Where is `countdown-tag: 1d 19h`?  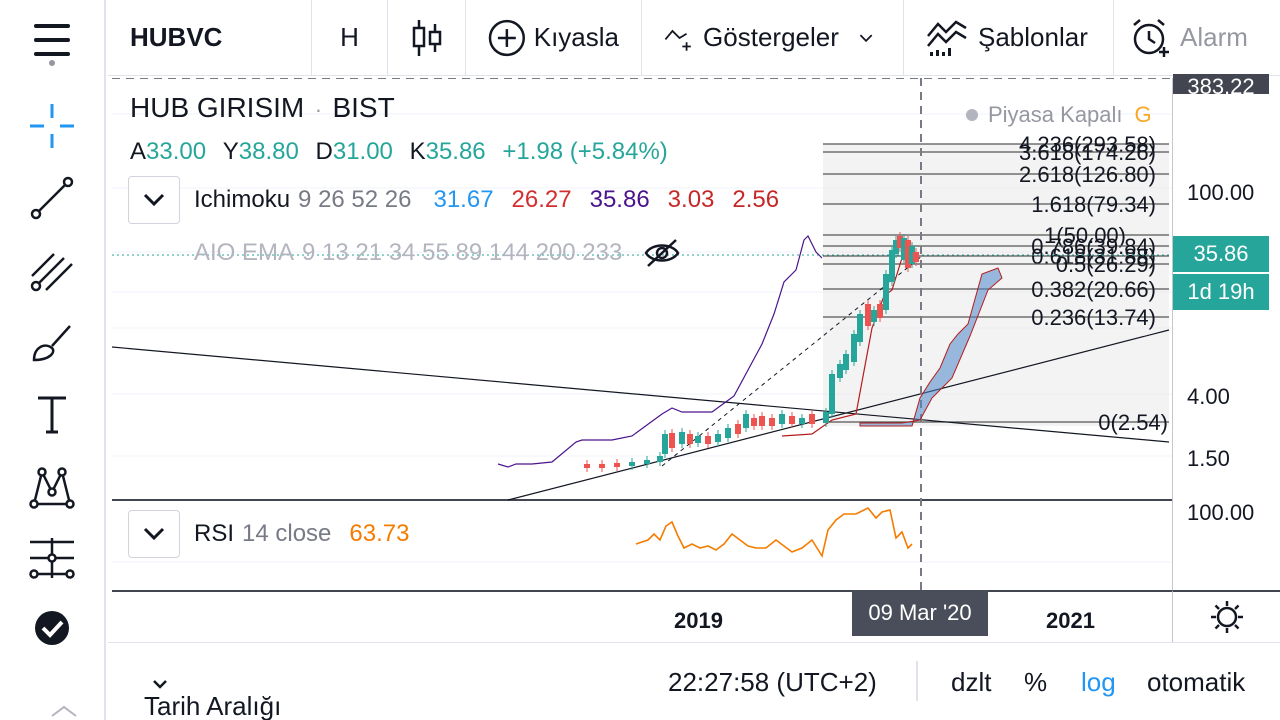 countdown-tag: 1d 19h is located at coordinates (1221, 292).